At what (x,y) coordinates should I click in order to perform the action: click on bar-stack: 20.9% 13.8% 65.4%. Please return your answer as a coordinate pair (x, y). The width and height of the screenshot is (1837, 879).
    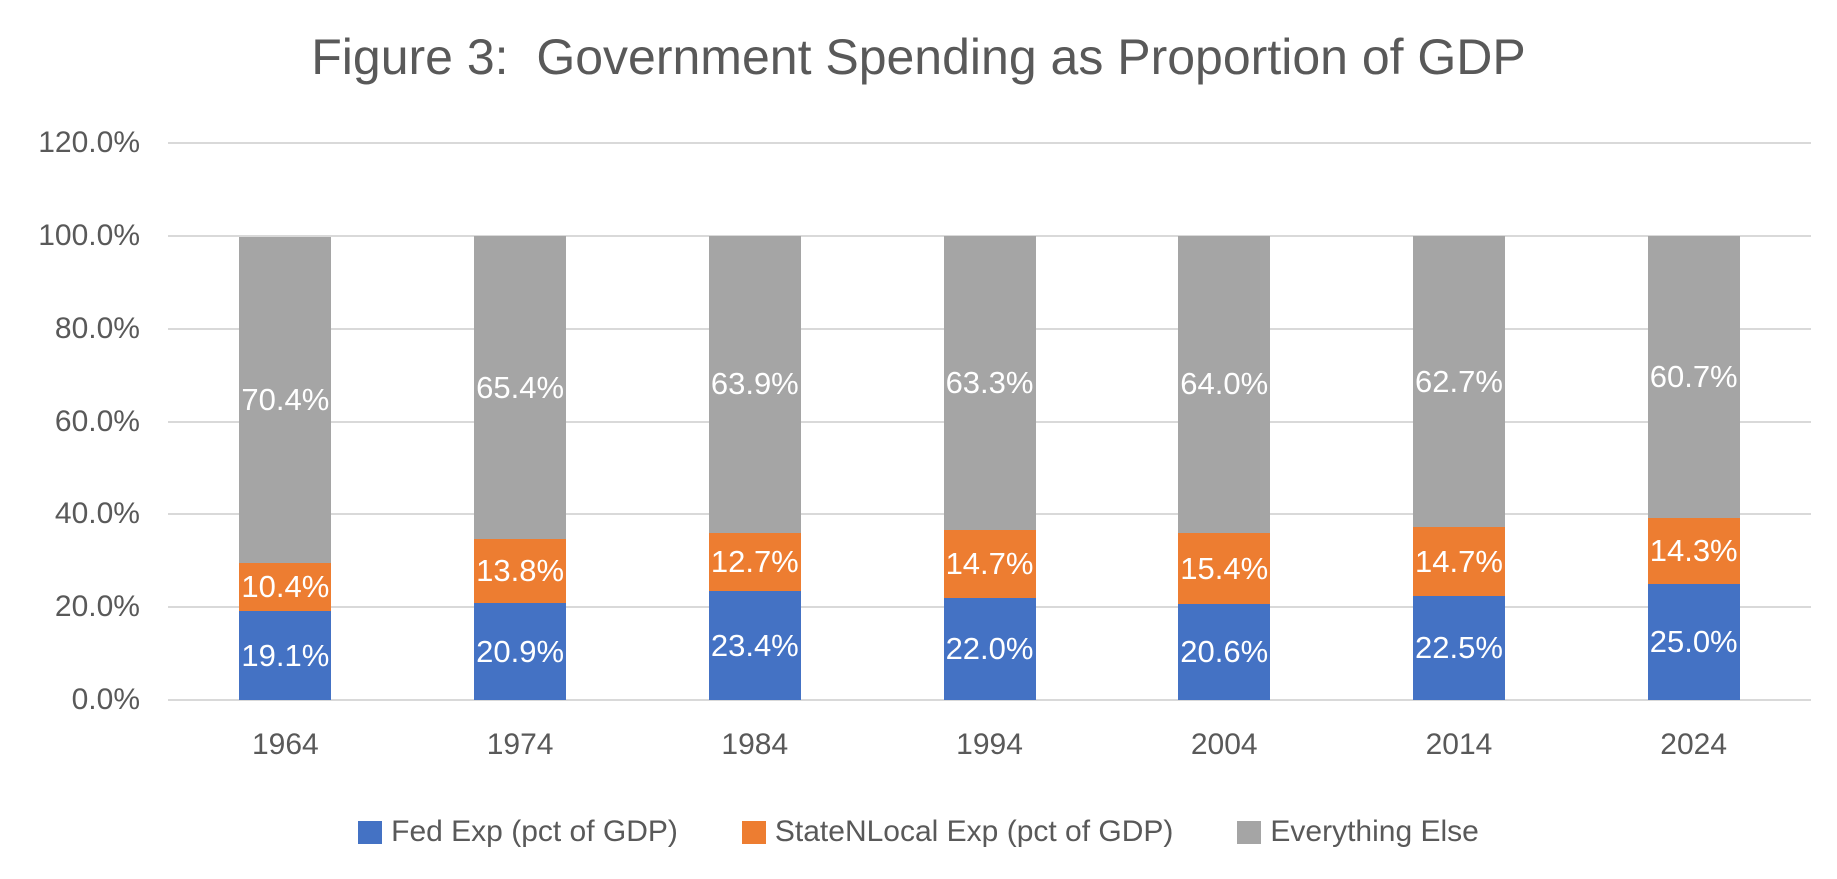
    Looking at the image, I should click on (520, 468).